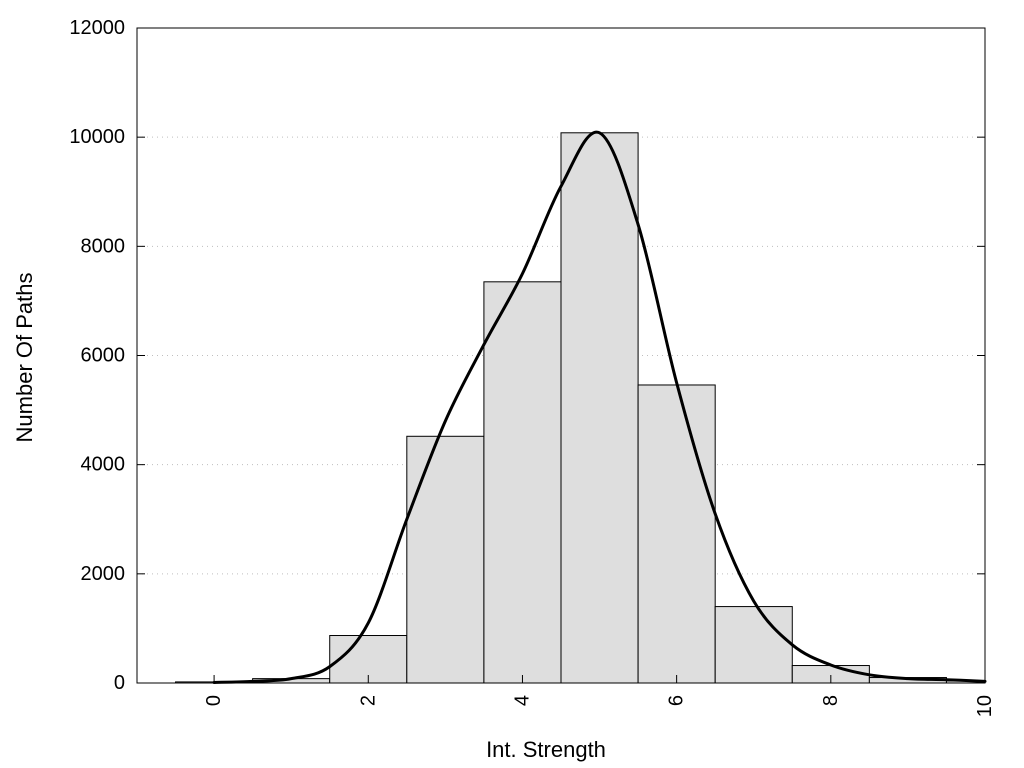  What do you see at coordinates (677, 700) in the screenshot?
I see `x-tick-label: 6` at bounding box center [677, 700].